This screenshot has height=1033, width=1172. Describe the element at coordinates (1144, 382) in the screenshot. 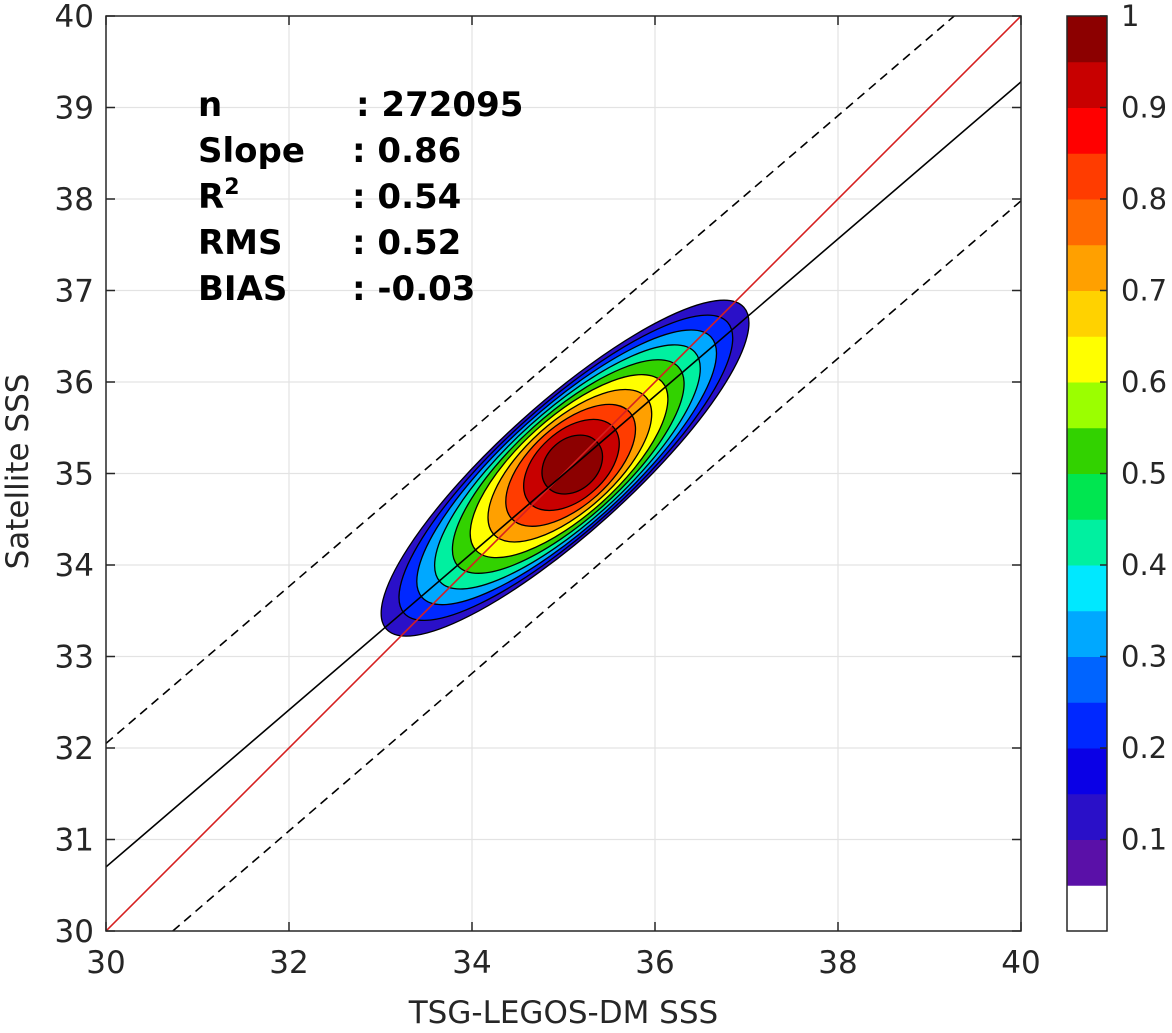

I see `colorbar-tick-label: 0.6` at that location.